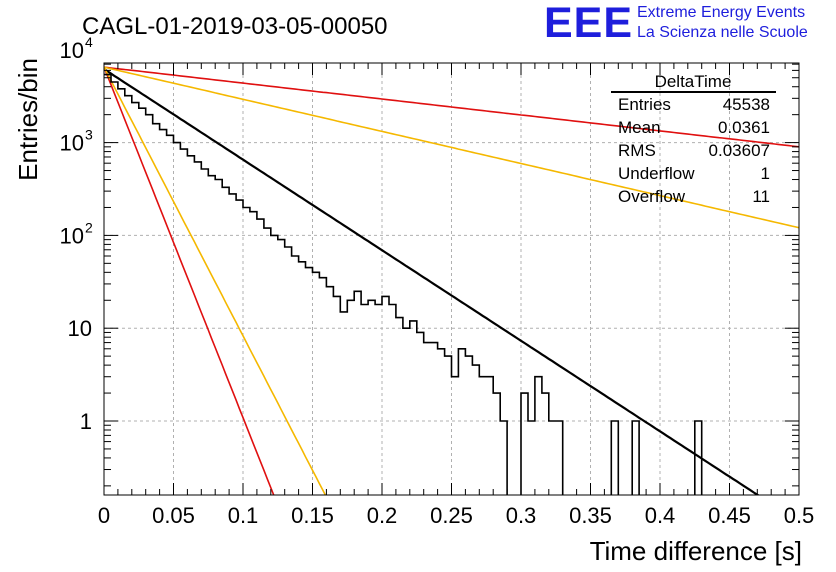 The height and width of the screenshot is (572, 836). Describe the element at coordinates (89, 42) in the screenshot. I see `y-tick-exponent: 4` at that location.